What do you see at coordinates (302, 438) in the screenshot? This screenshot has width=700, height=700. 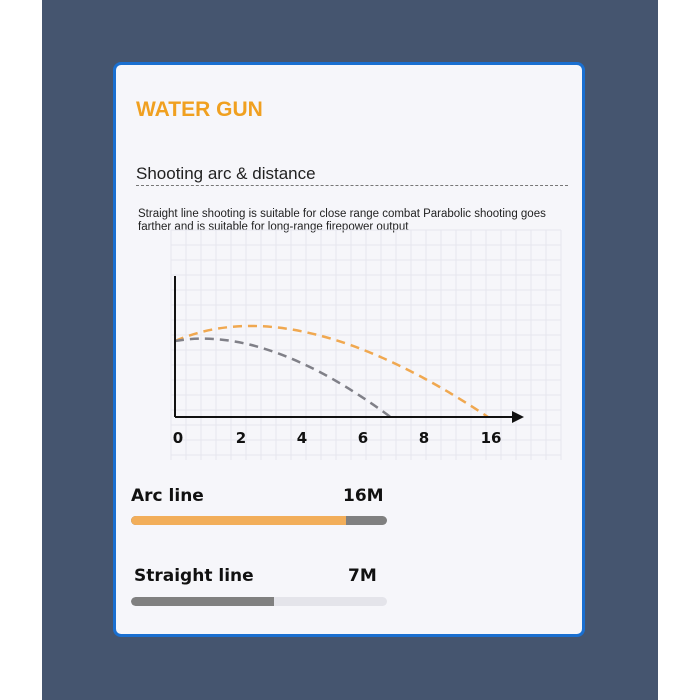 I see `x-tick-label: 4` at bounding box center [302, 438].